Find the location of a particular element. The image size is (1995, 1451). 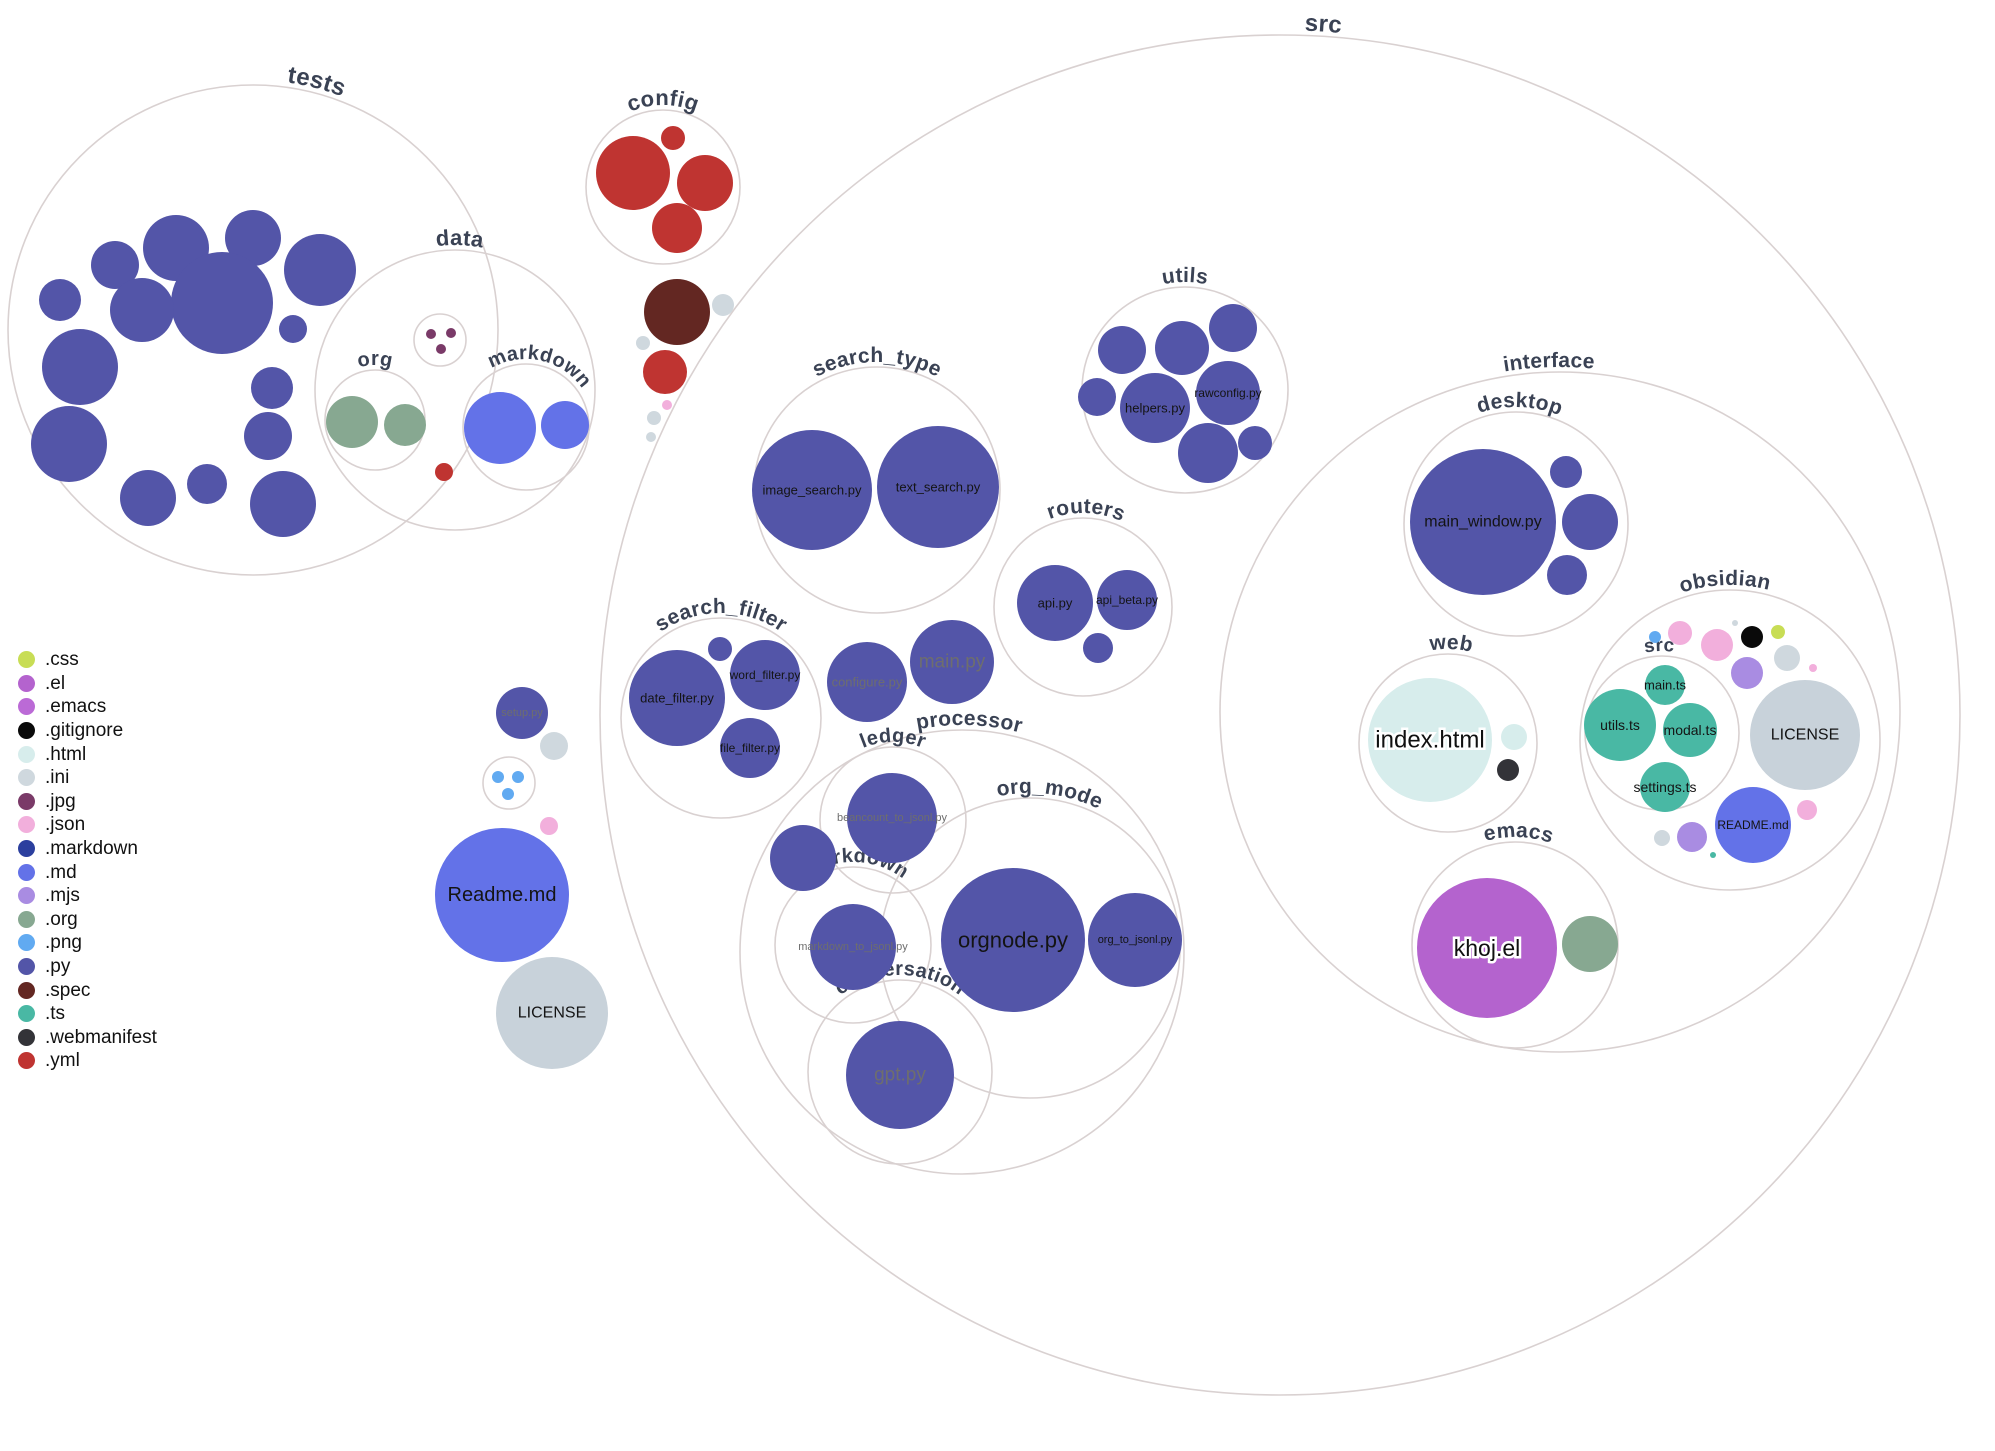

folder-circle-data-jpg-folder is located at coordinates (440, 340).